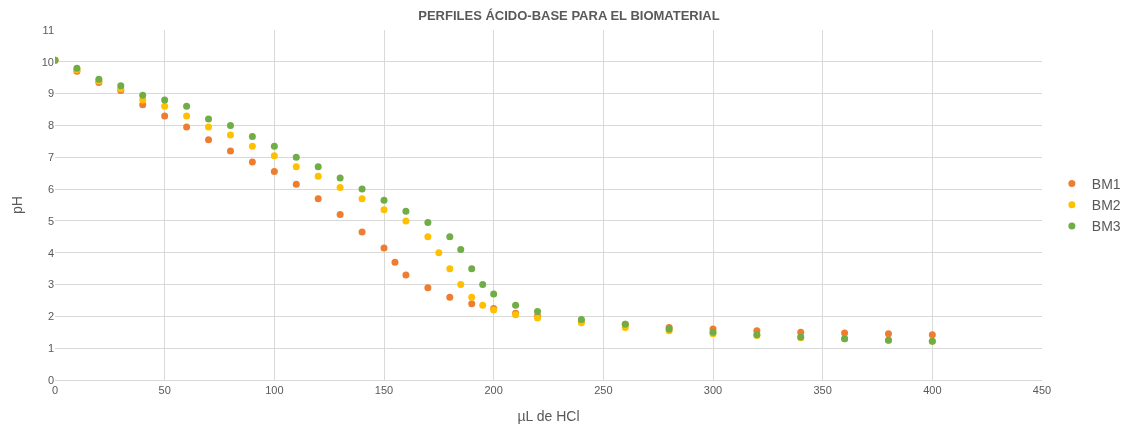  I want to click on y-tick-label: 8, so click(50, 125).